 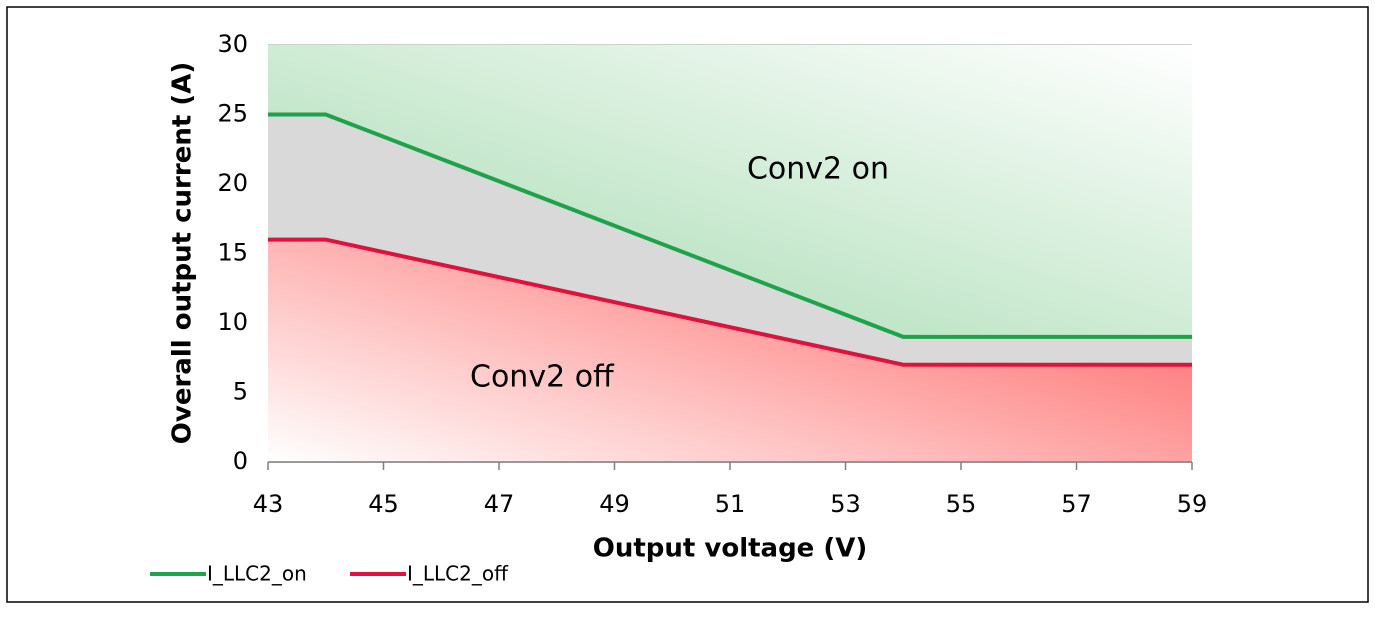 I want to click on y-tick-label: 20, so click(x=232, y=183).